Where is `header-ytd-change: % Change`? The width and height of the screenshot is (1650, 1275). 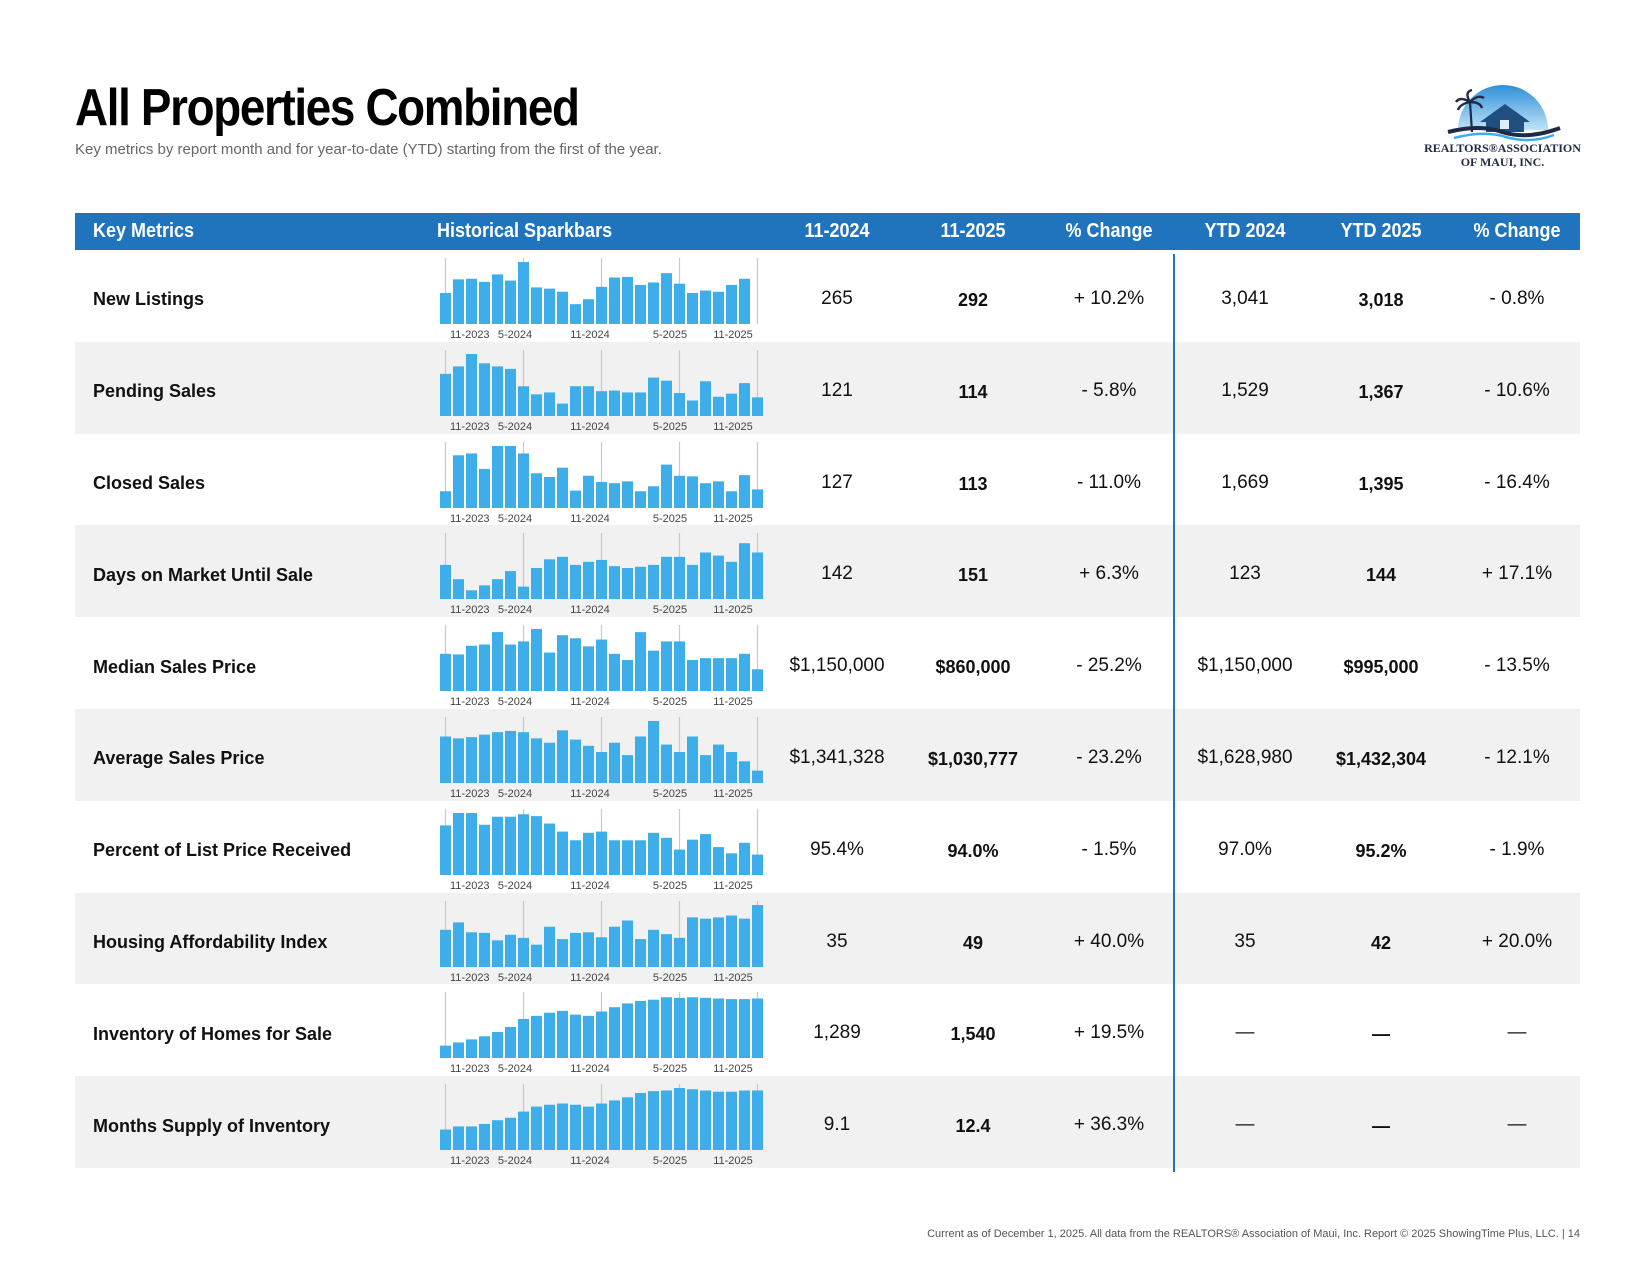
header-ytd-change: % Change is located at coordinates (1517, 231).